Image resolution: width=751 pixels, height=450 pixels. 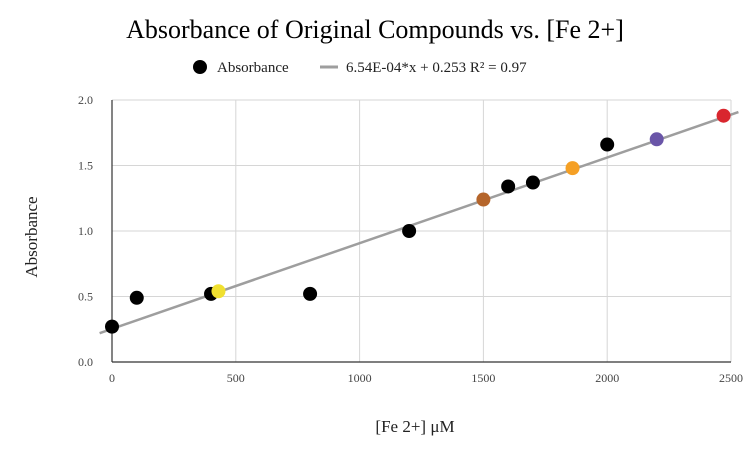 What do you see at coordinates (85, 362) in the screenshot?
I see `y-tick-label: 0.0` at bounding box center [85, 362].